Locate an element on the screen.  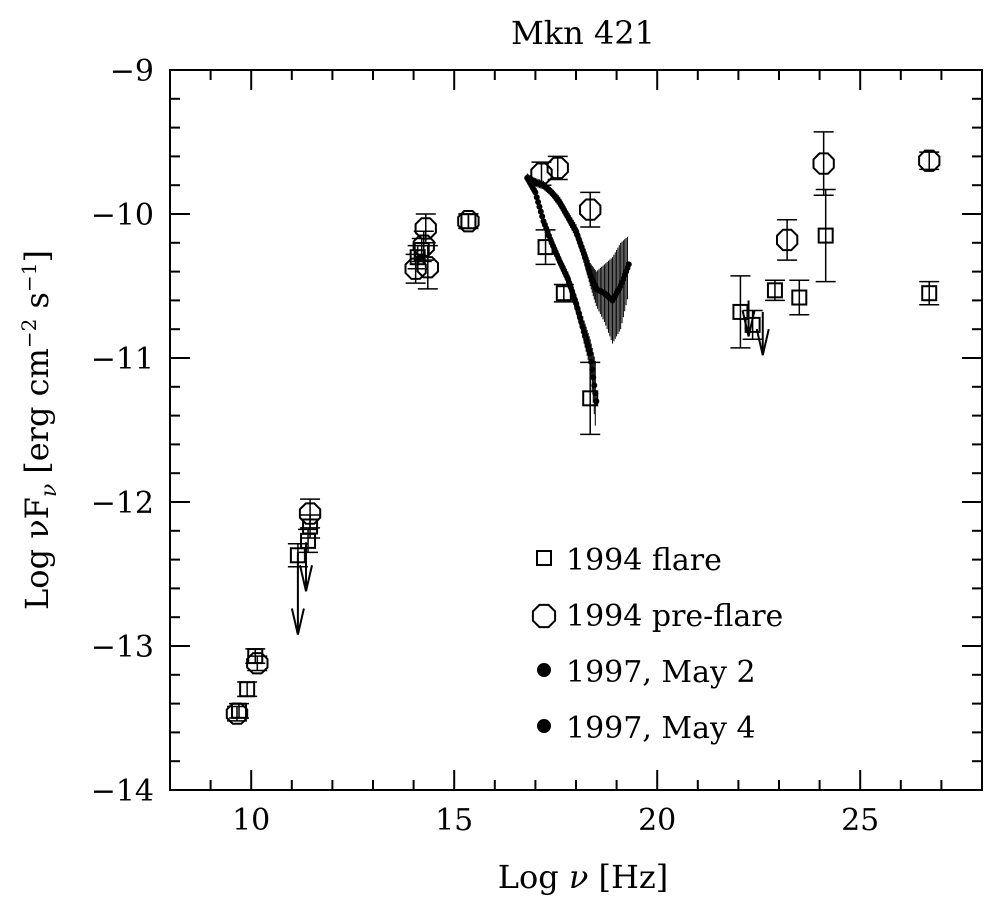
y-axis-label-close: ] is located at coordinates (37, 256).